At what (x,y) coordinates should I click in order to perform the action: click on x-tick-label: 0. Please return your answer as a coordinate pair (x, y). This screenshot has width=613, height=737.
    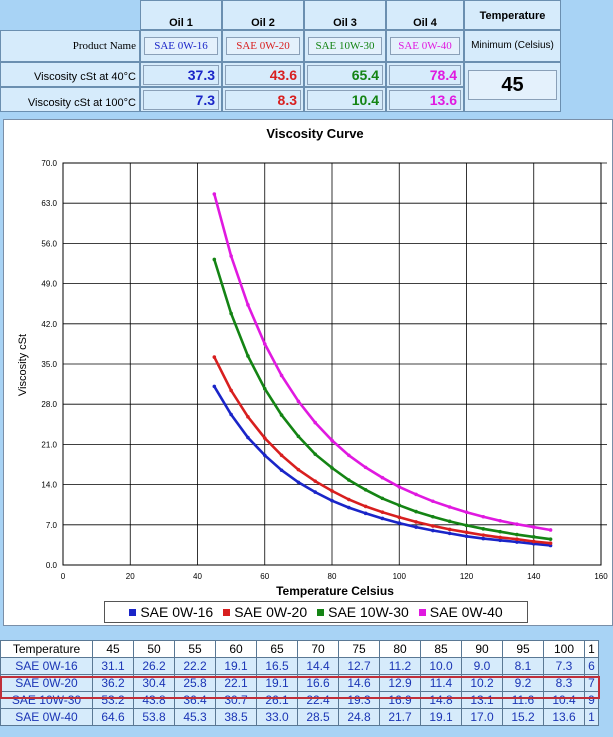
    Looking at the image, I should click on (63, 576).